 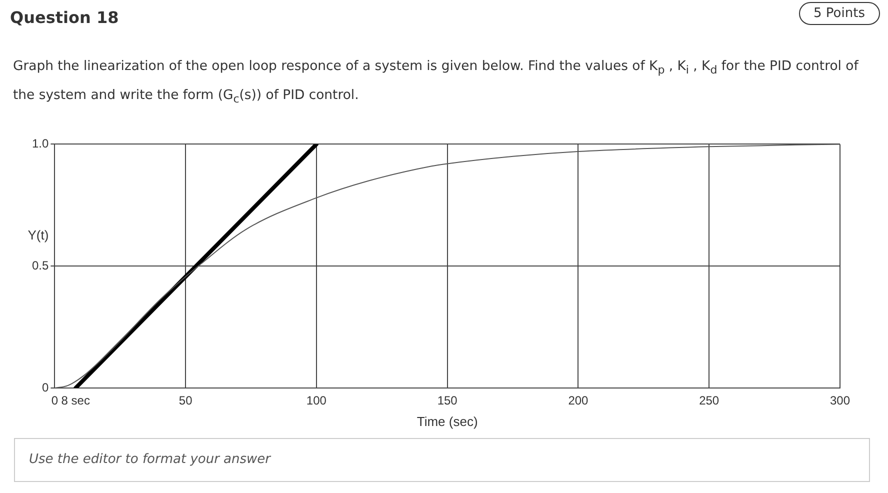 What do you see at coordinates (40, 143) in the screenshot?
I see `y-tick-label: 1.0` at bounding box center [40, 143].